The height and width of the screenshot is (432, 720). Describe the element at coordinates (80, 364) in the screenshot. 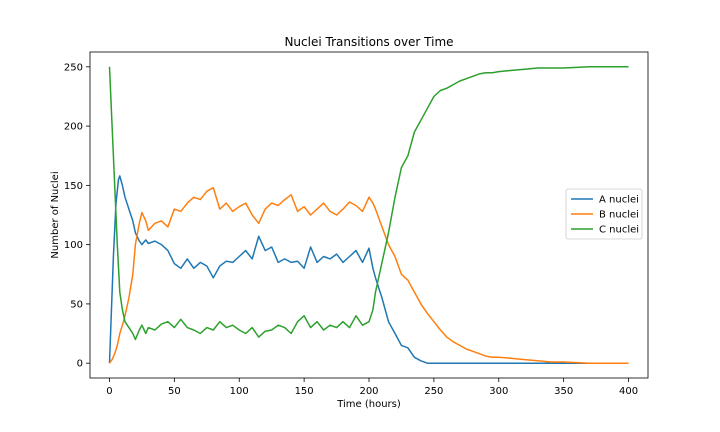

I see `y-tick-label: 0` at that location.